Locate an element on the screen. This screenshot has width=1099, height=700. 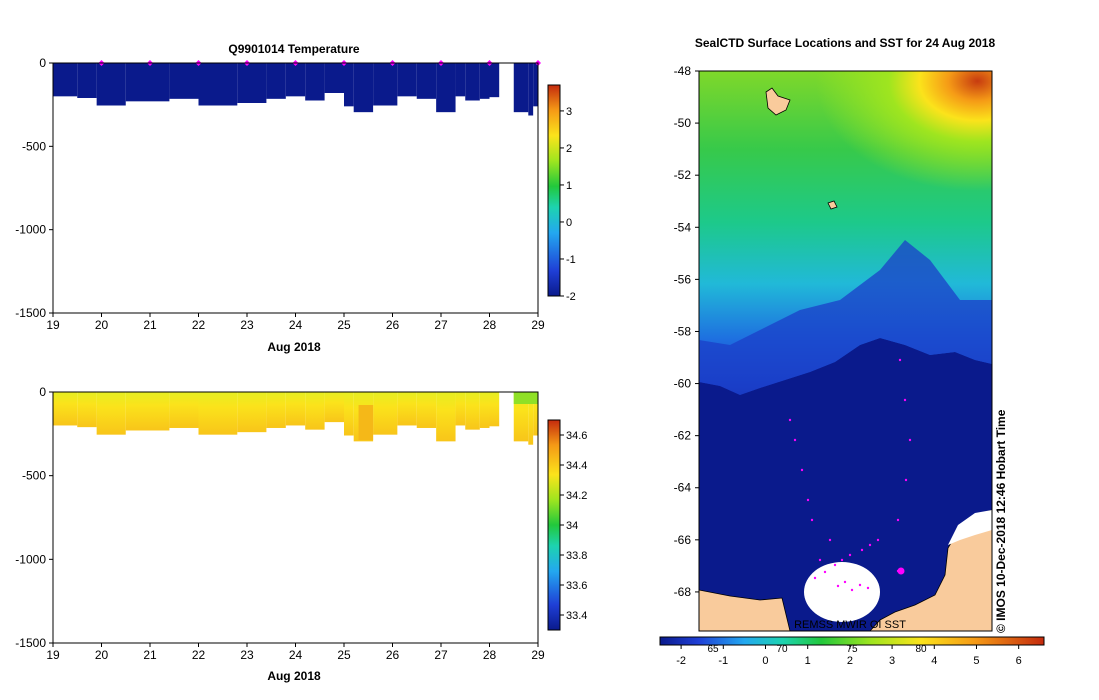
temperature-x-label: Aug 2018 is located at coordinates (294, 347).